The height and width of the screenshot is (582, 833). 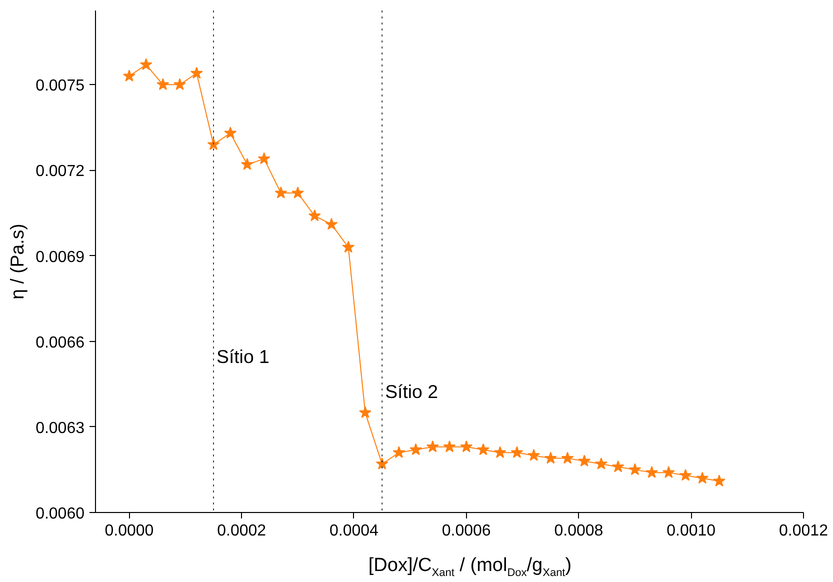 I want to click on y-tick-label: 0.0063, so click(x=60, y=428).